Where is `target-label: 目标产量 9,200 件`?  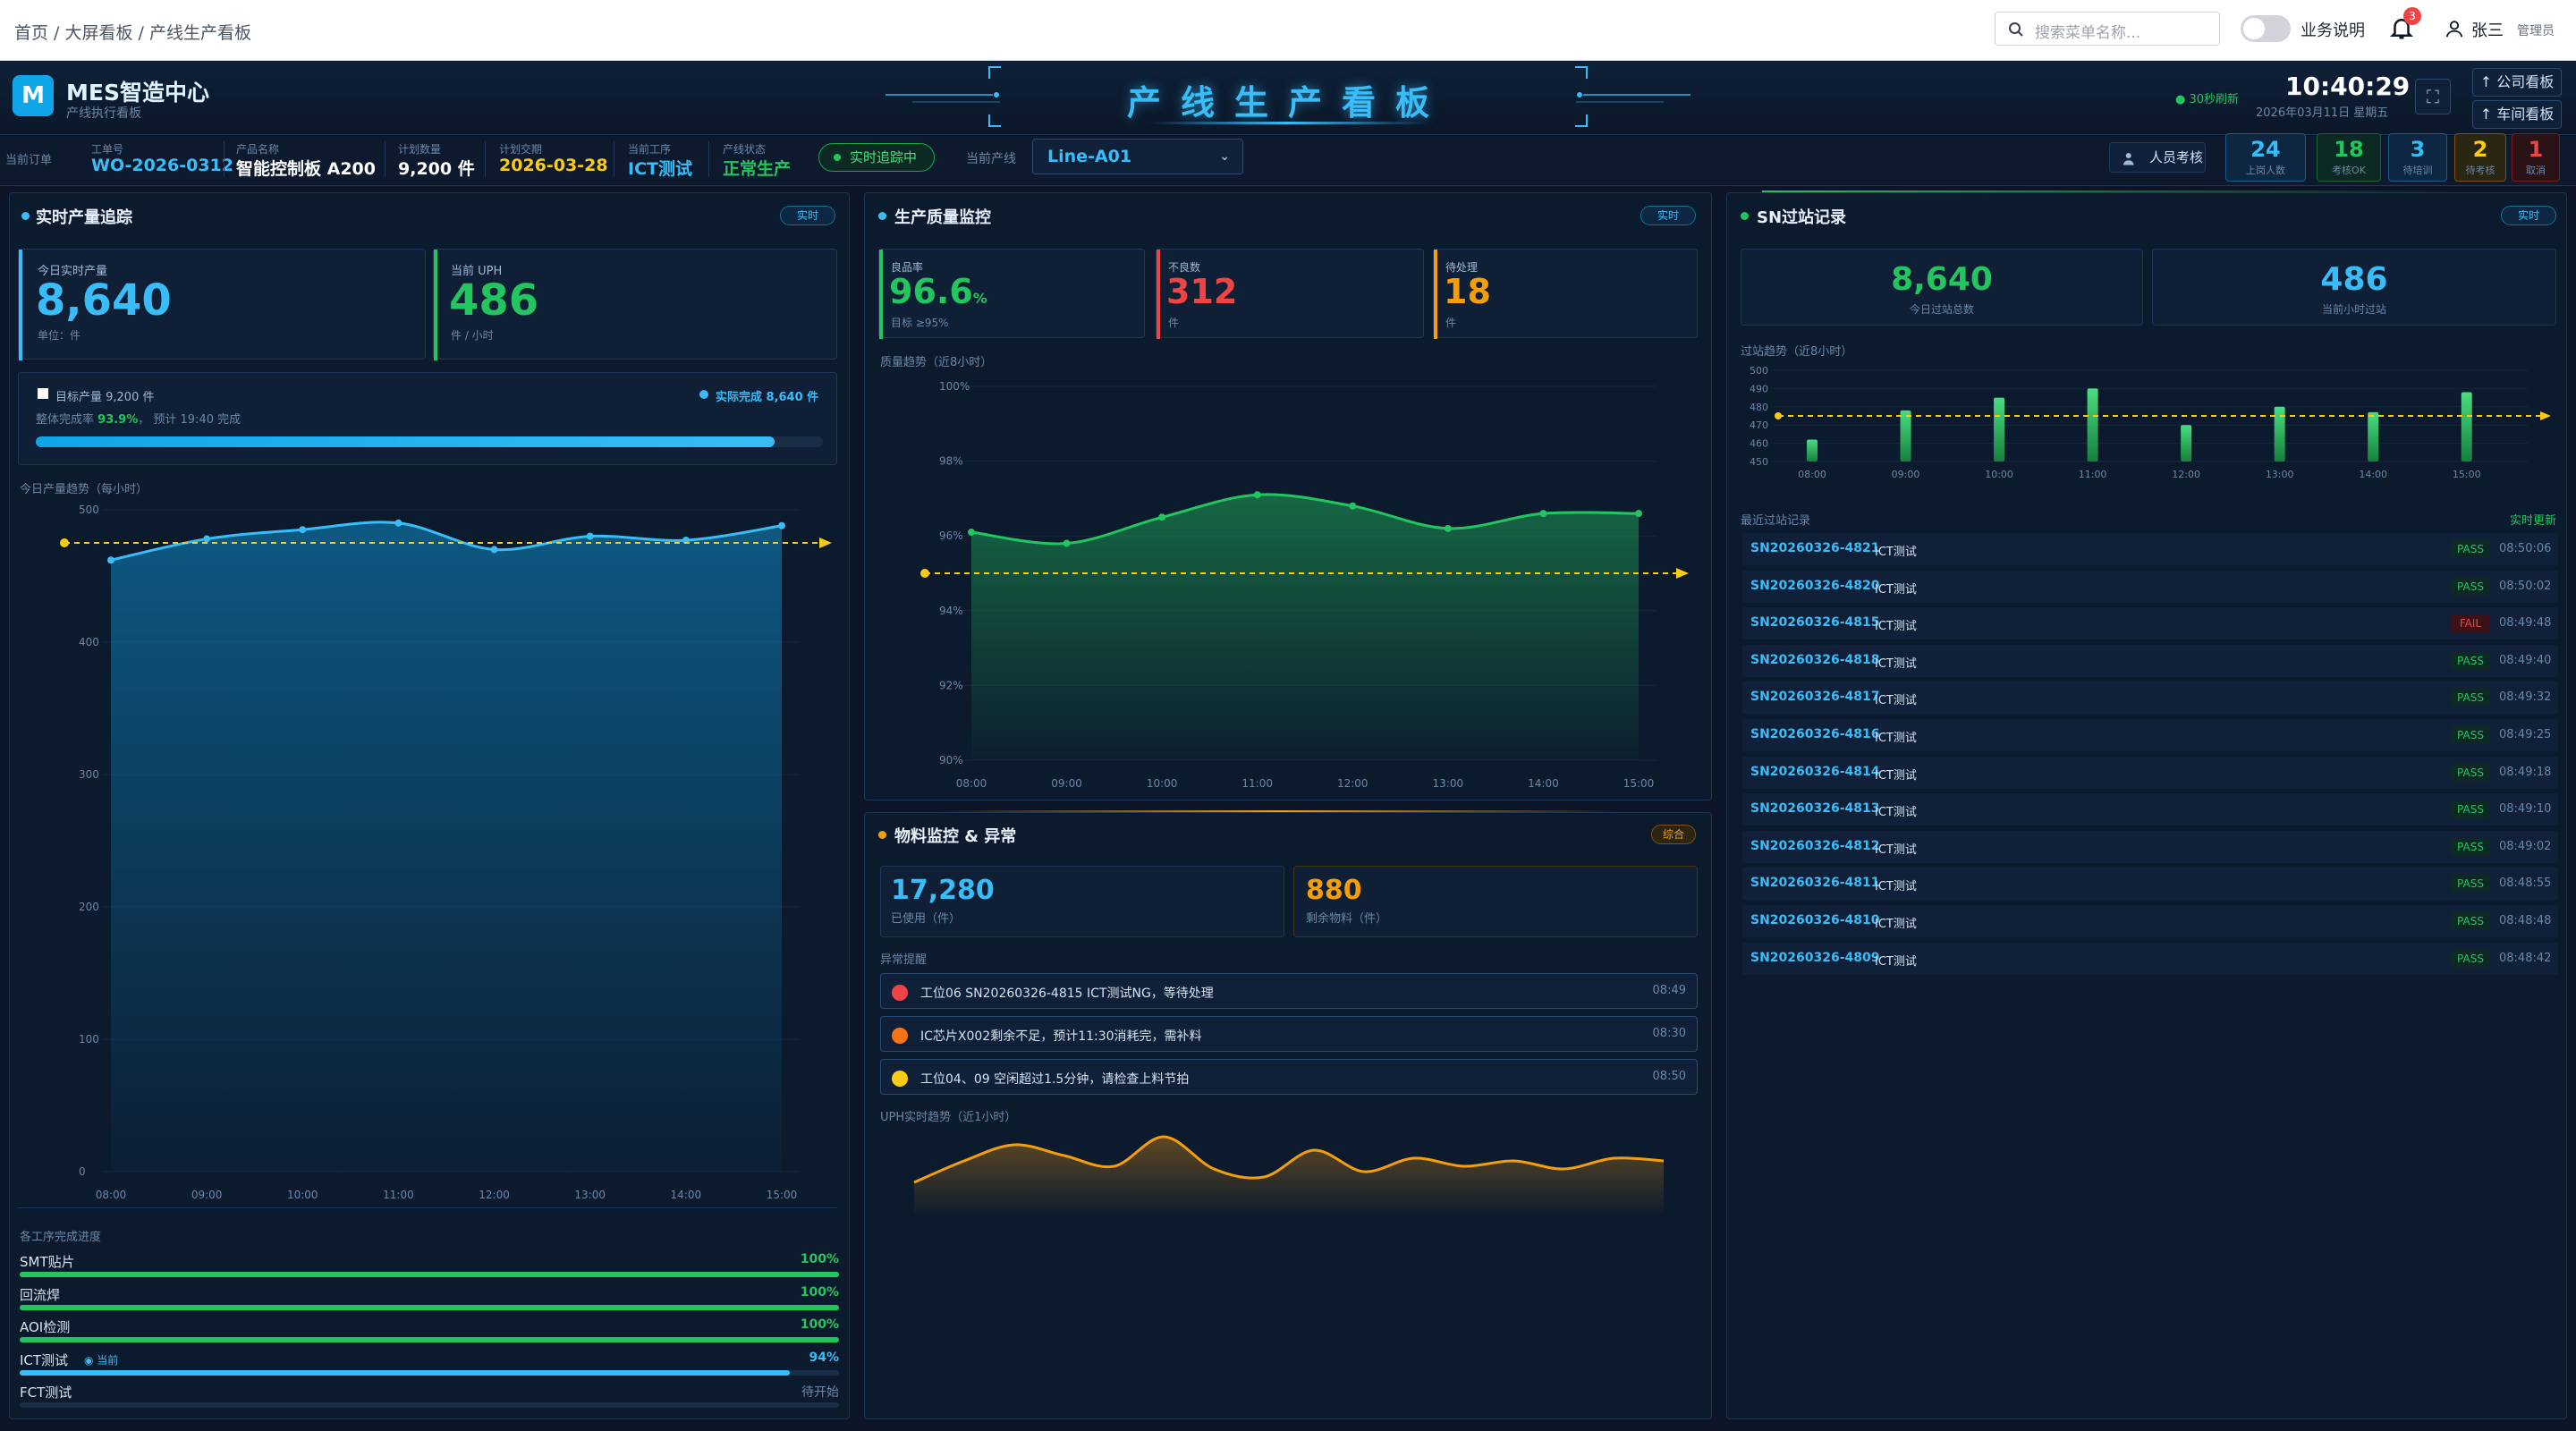
target-label: 目标产量 9,200 件 is located at coordinates (105, 397).